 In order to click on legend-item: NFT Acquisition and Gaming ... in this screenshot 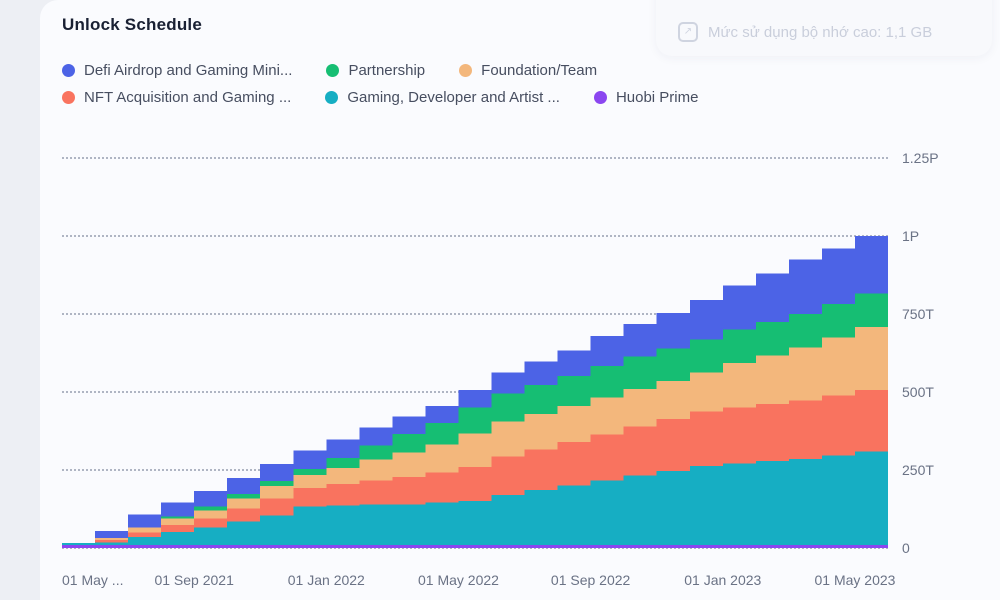, I will do `click(176, 97)`.